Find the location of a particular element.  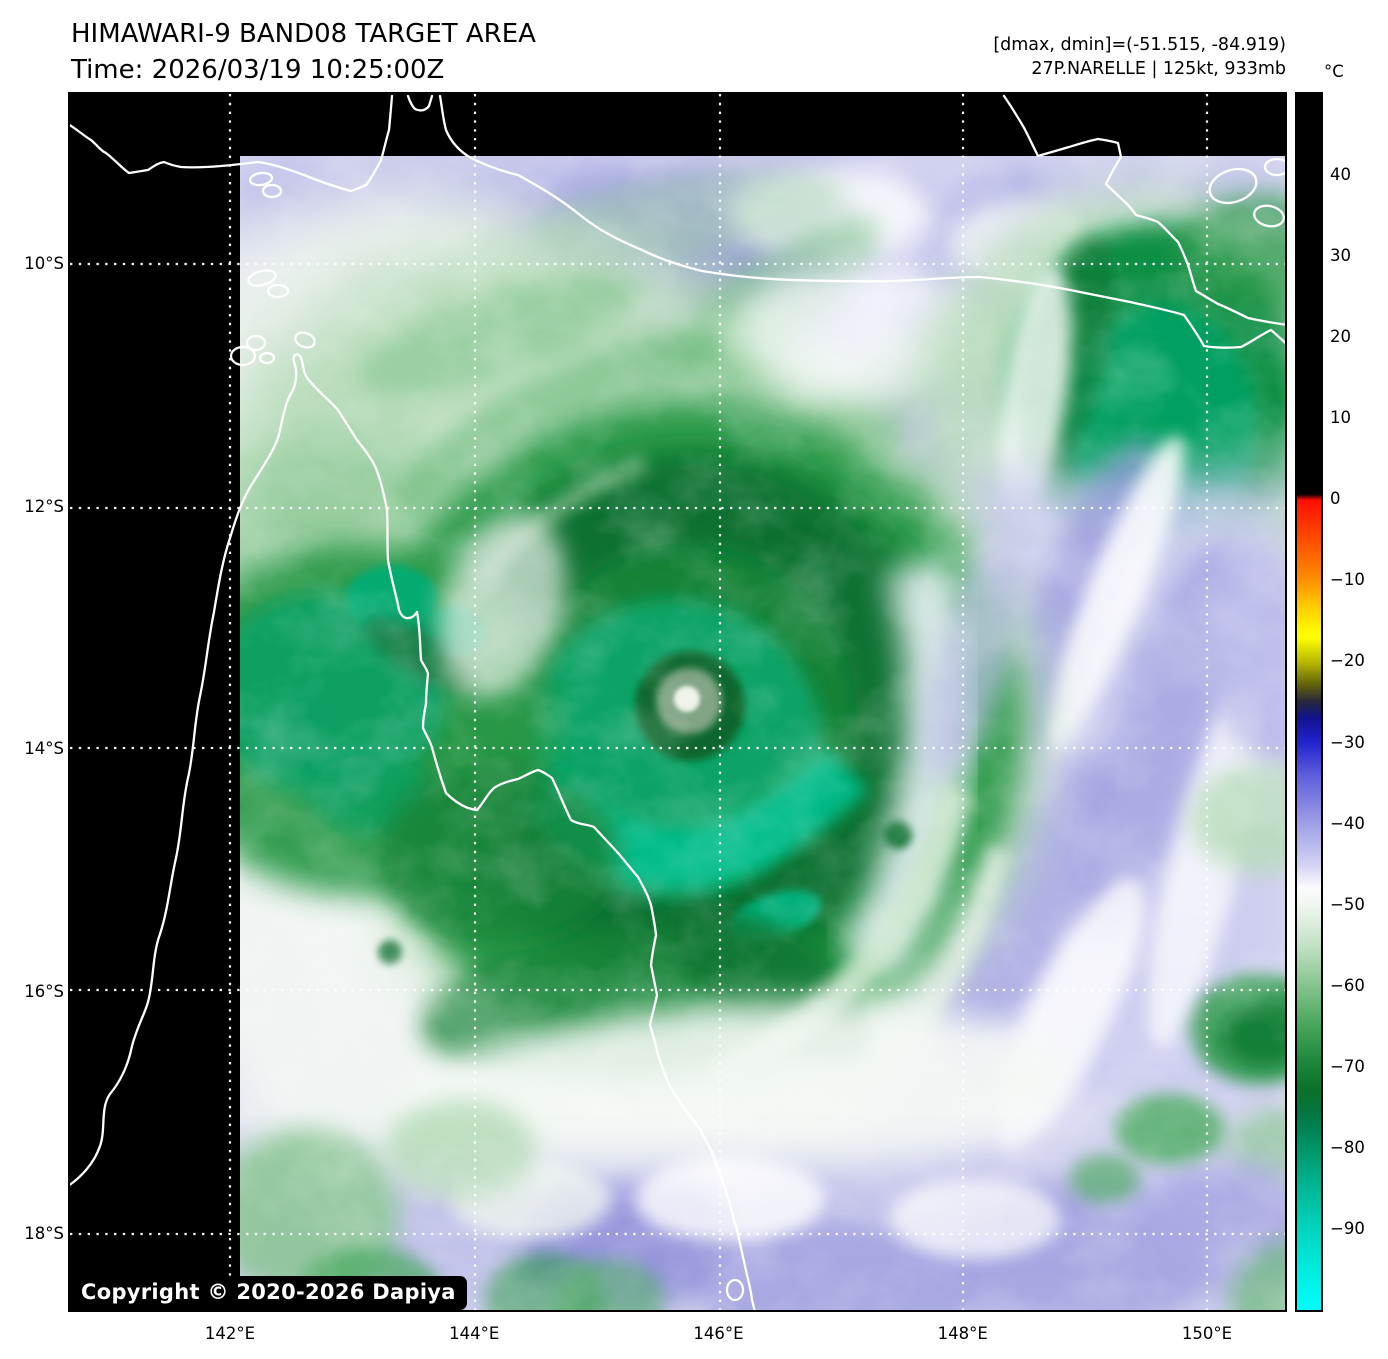

colorbar-tick-label: −80 is located at coordinates (1347, 1147).